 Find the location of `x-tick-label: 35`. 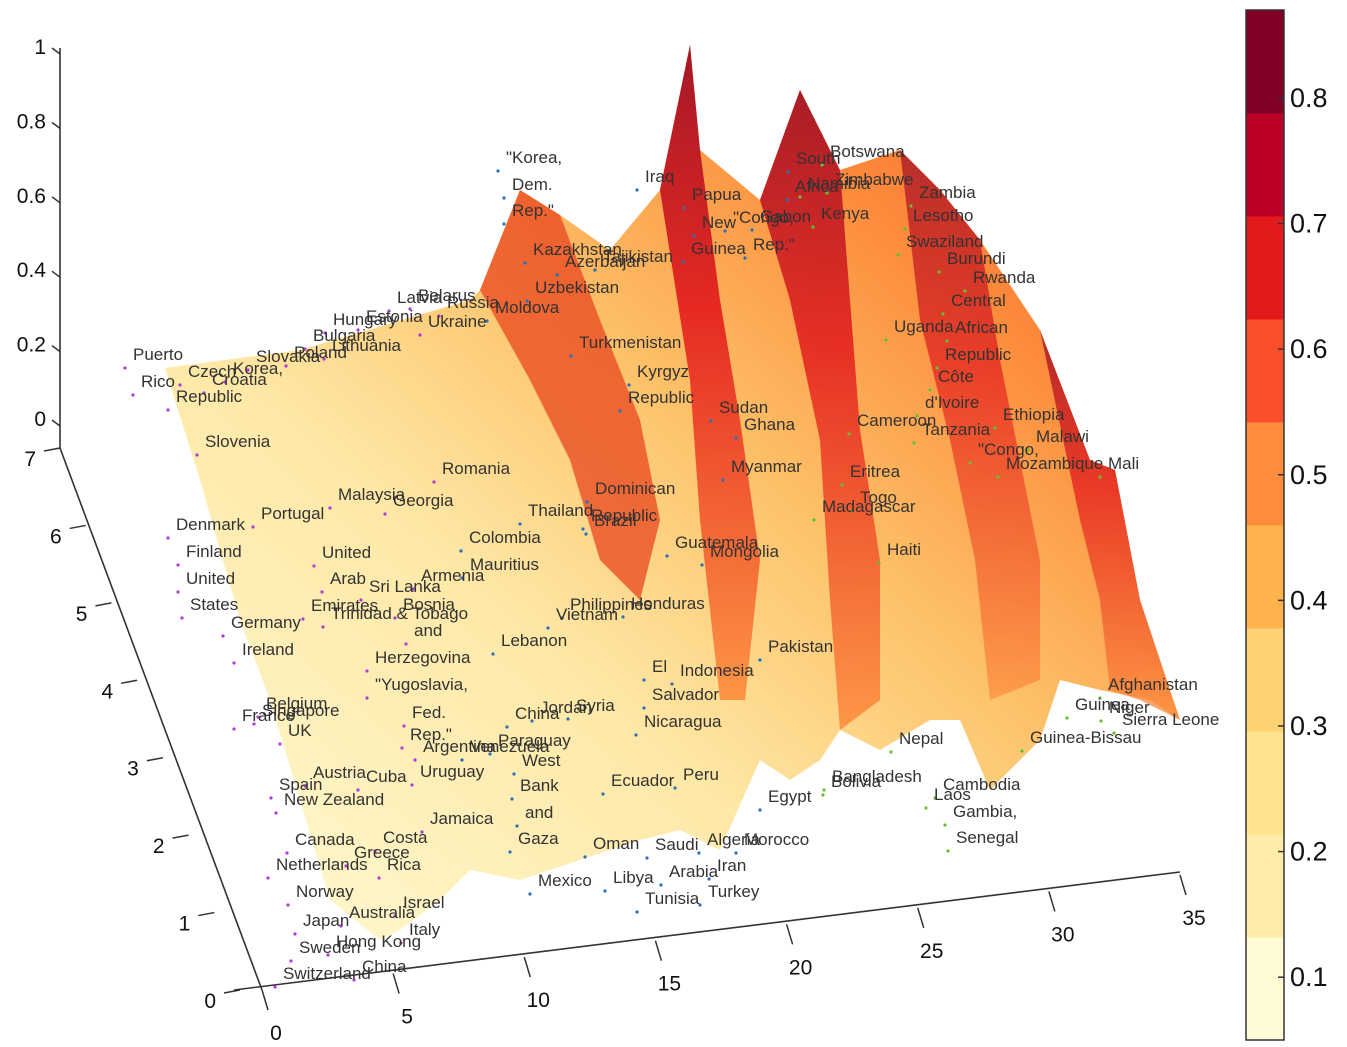

x-tick-label: 35 is located at coordinates (1193, 918).